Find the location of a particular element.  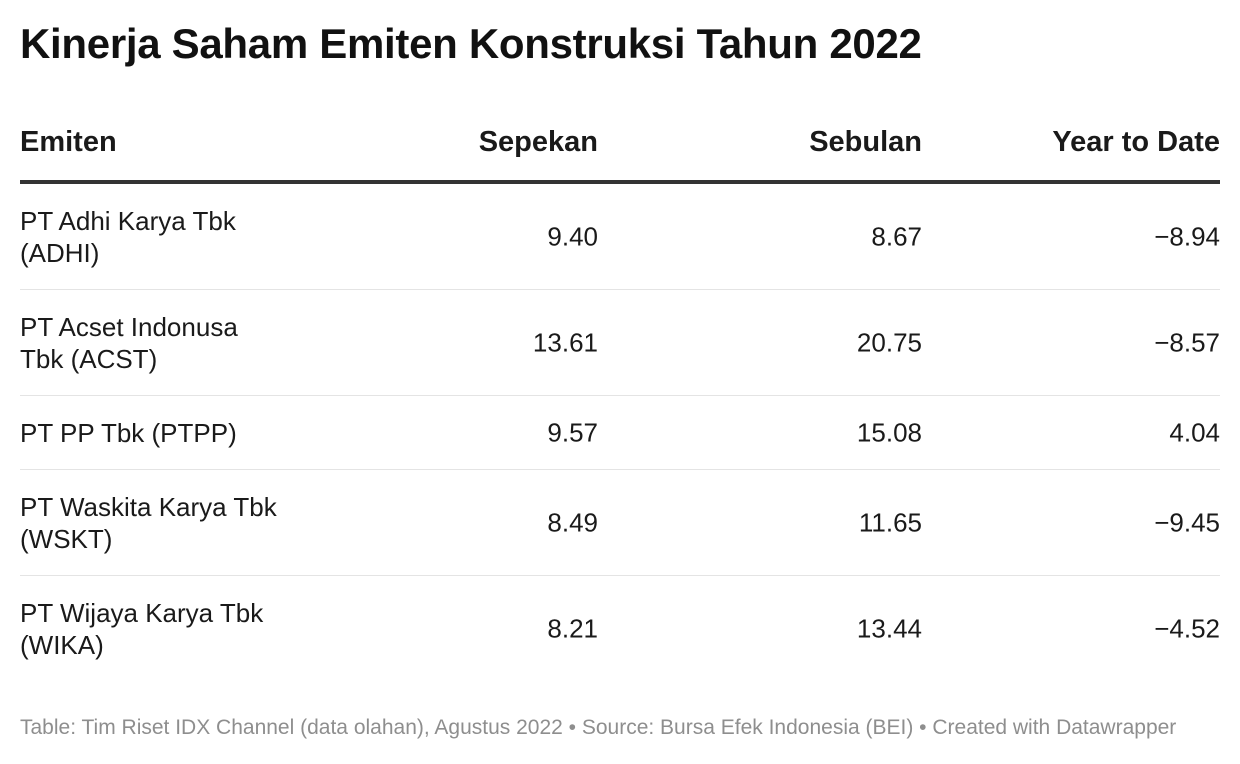

emiten-cell: PT Acset Indonusa Tbk (ACST) is located at coordinates (129, 342).